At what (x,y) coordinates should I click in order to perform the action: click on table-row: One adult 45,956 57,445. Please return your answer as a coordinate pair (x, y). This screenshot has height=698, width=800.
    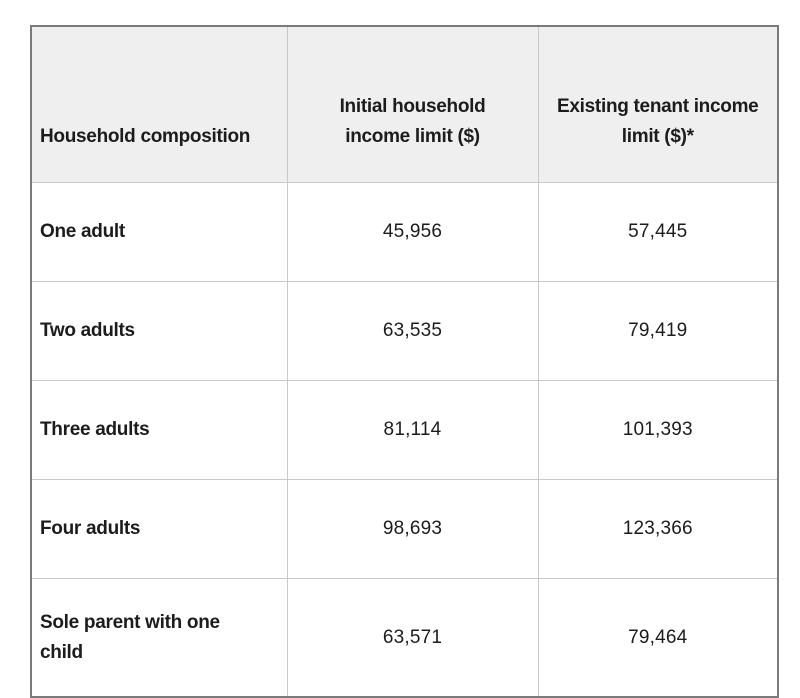
    Looking at the image, I should click on (404, 232).